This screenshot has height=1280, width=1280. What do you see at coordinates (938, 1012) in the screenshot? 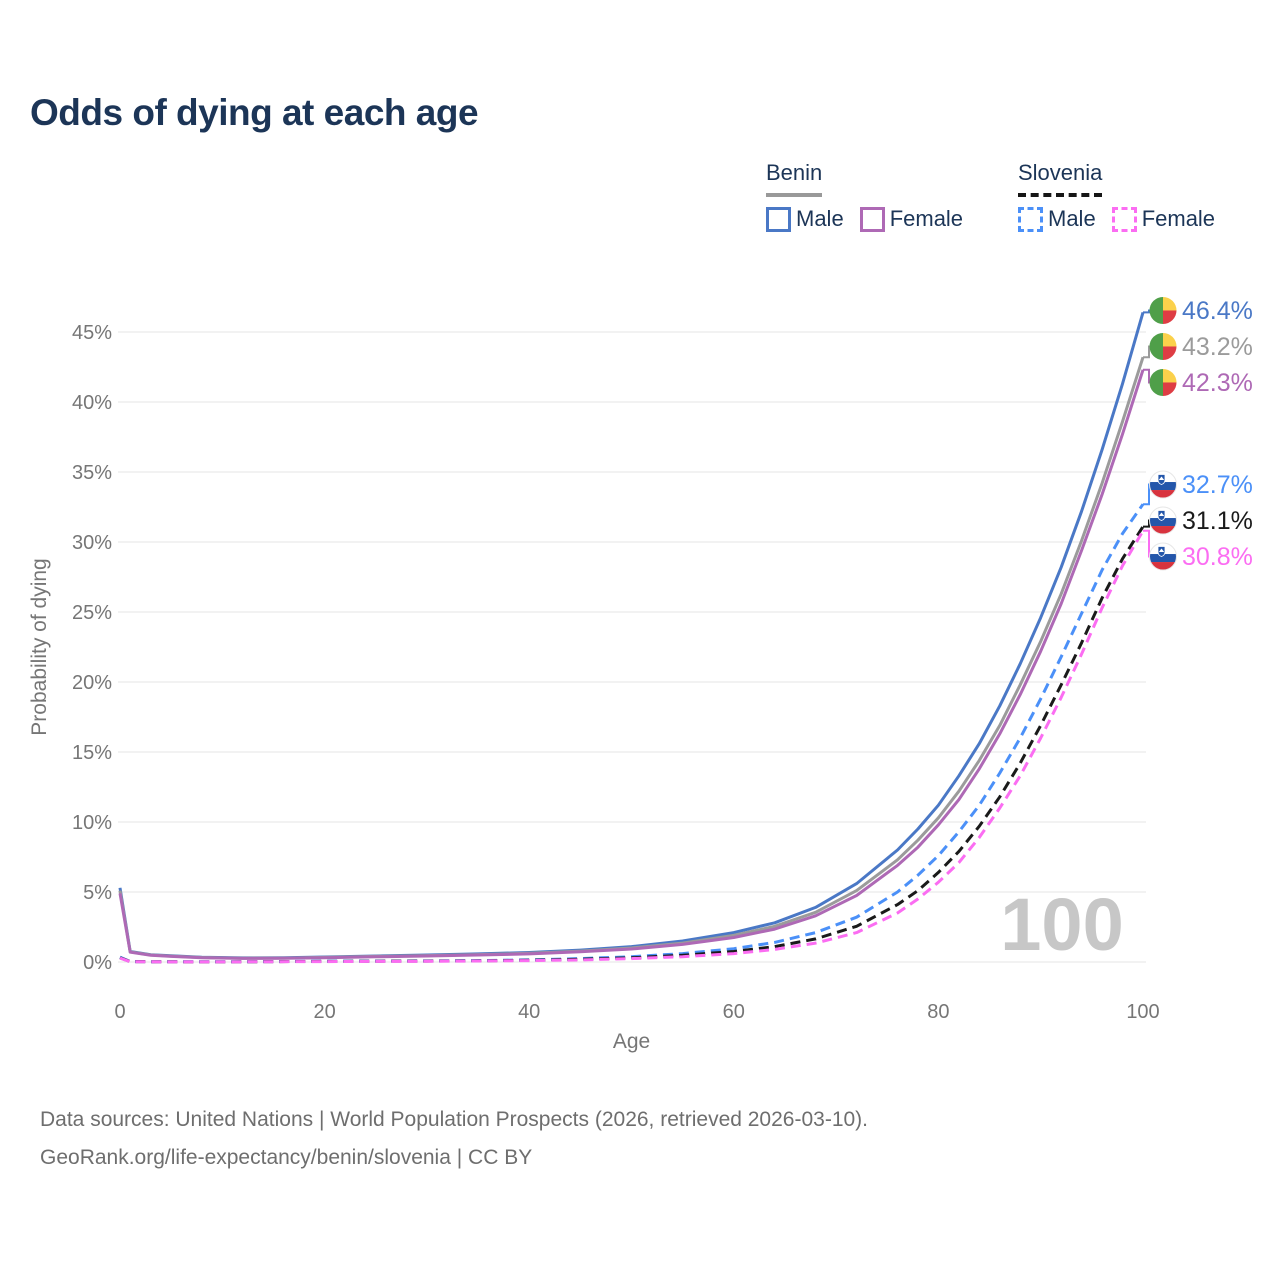
I see `x-tick-label: 80` at bounding box center [938, 1012].